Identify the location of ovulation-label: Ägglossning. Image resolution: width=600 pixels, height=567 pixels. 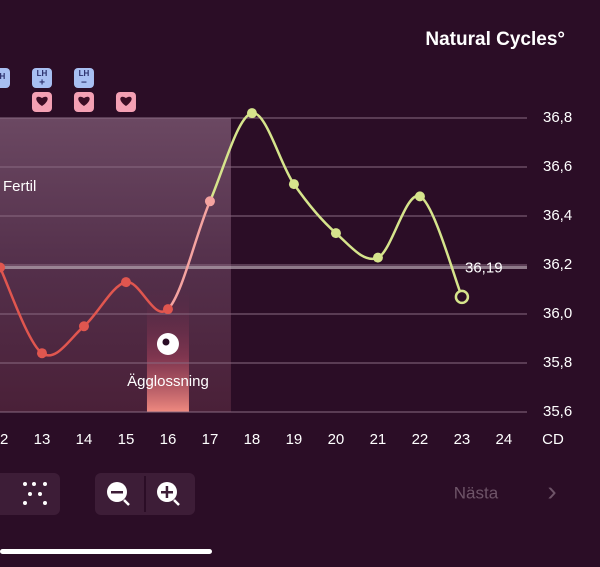
(168, 381).